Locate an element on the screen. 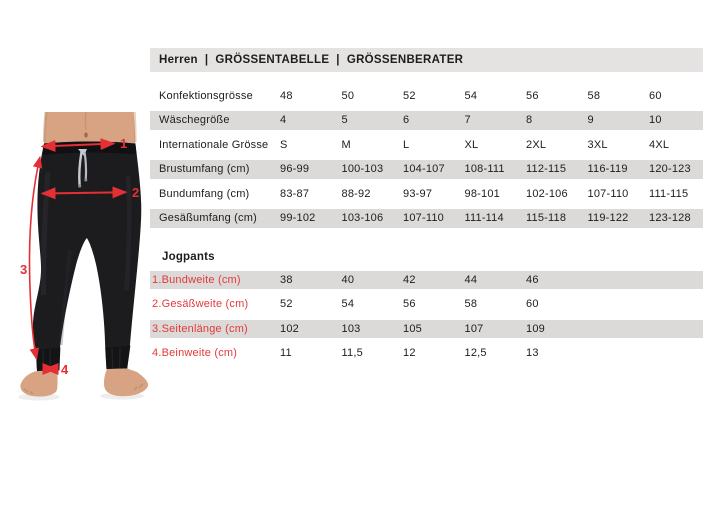  row-value: 11,5 is located at coordinates (352, 353).